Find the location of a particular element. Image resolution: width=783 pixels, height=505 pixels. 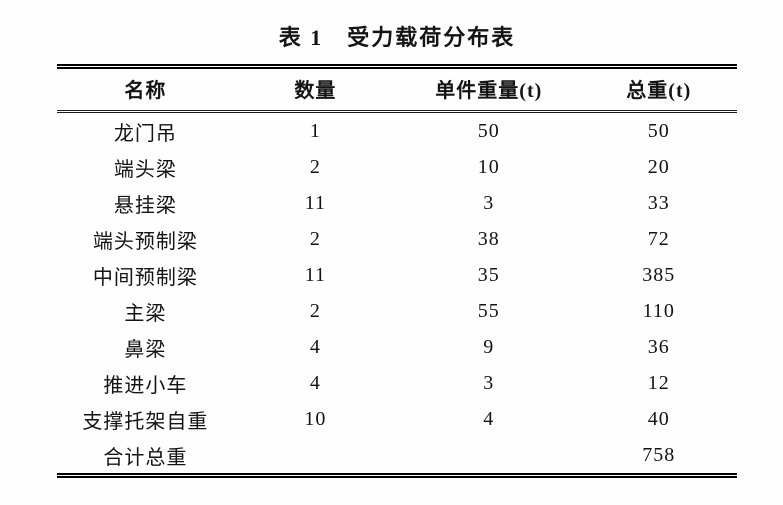

cell-unit-weight is located at coordinates (489, 456).